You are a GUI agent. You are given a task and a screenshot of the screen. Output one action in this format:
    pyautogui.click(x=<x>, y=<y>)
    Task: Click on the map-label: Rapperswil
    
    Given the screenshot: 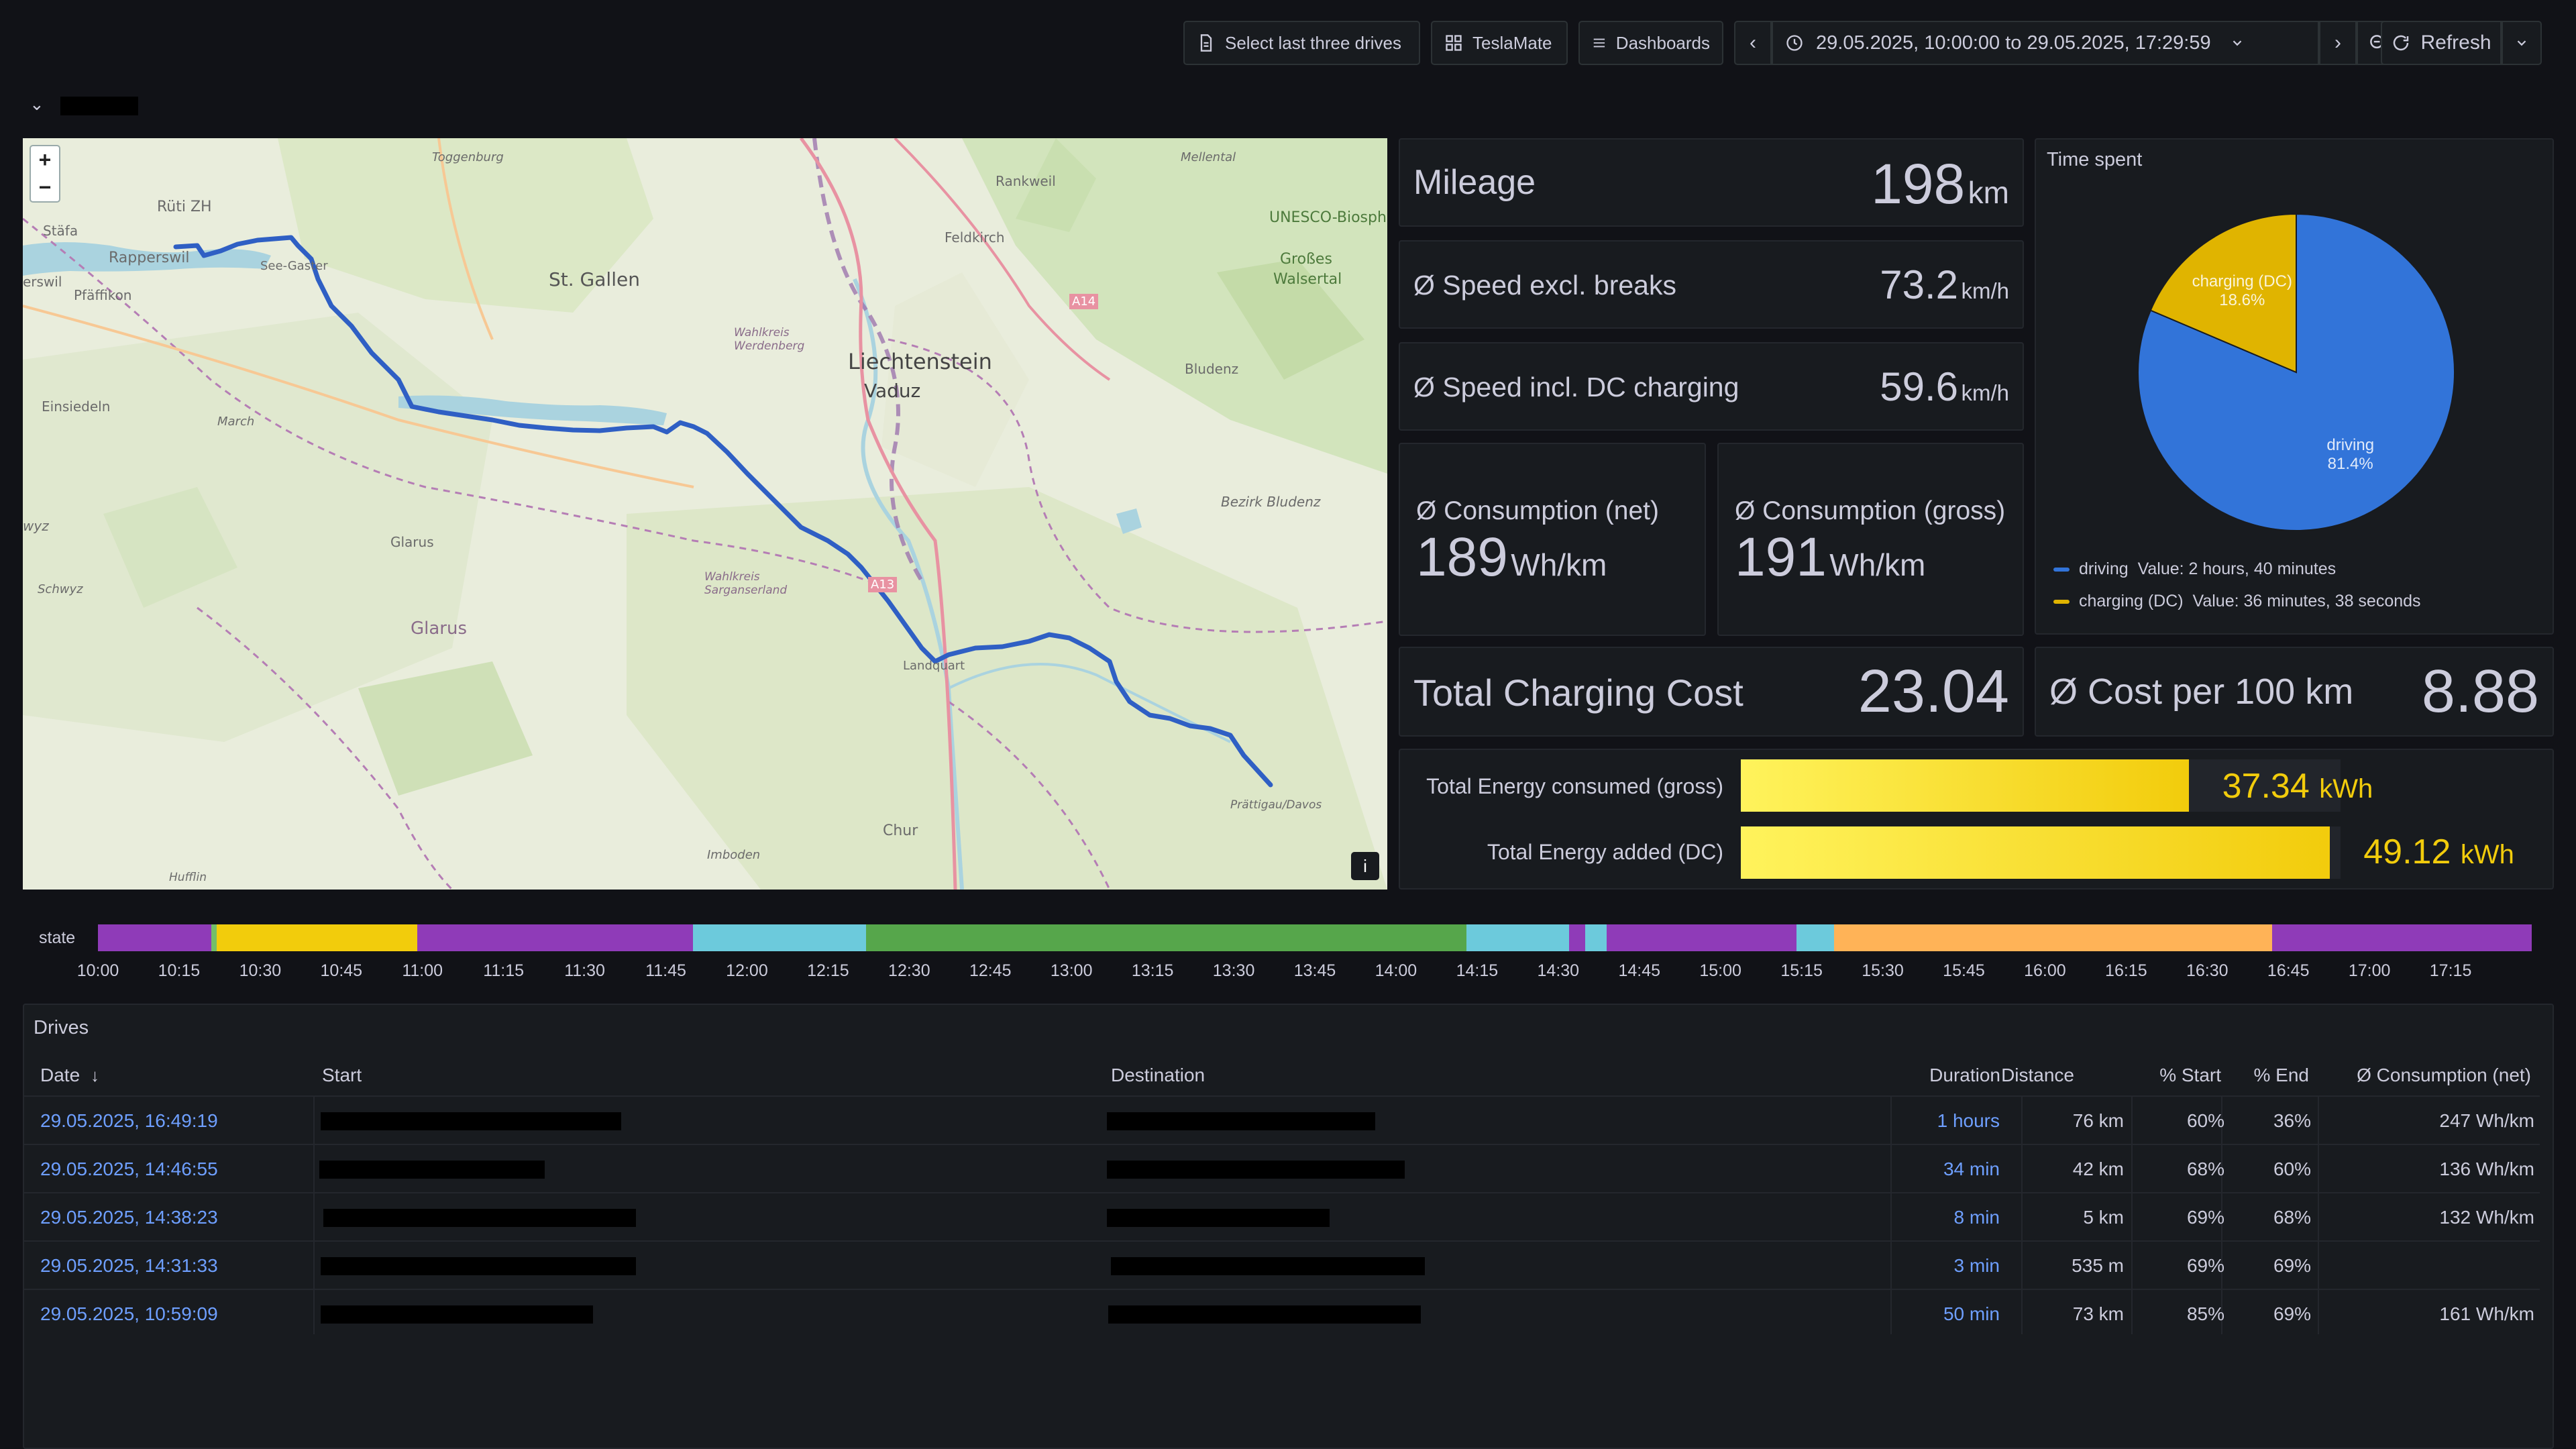 What is the action you would take?
    pyautogui.click(x=149, y=258)
    